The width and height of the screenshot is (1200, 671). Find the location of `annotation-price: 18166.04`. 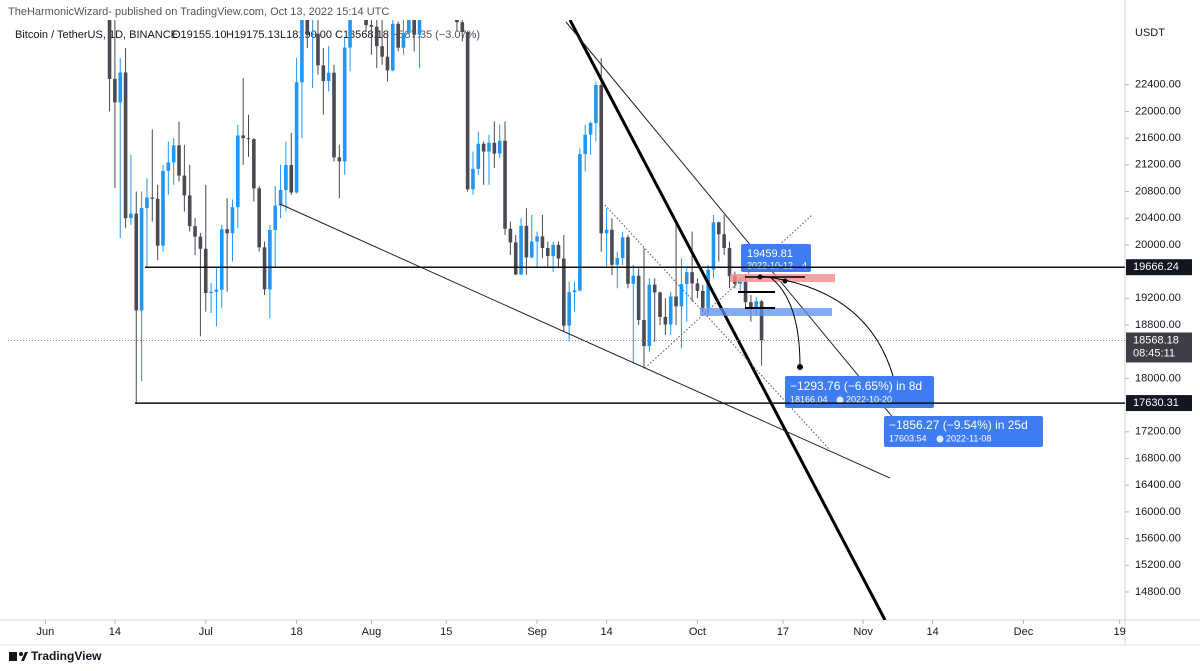

annotation-price: 18166.04 is located at coordinates (809, 399).